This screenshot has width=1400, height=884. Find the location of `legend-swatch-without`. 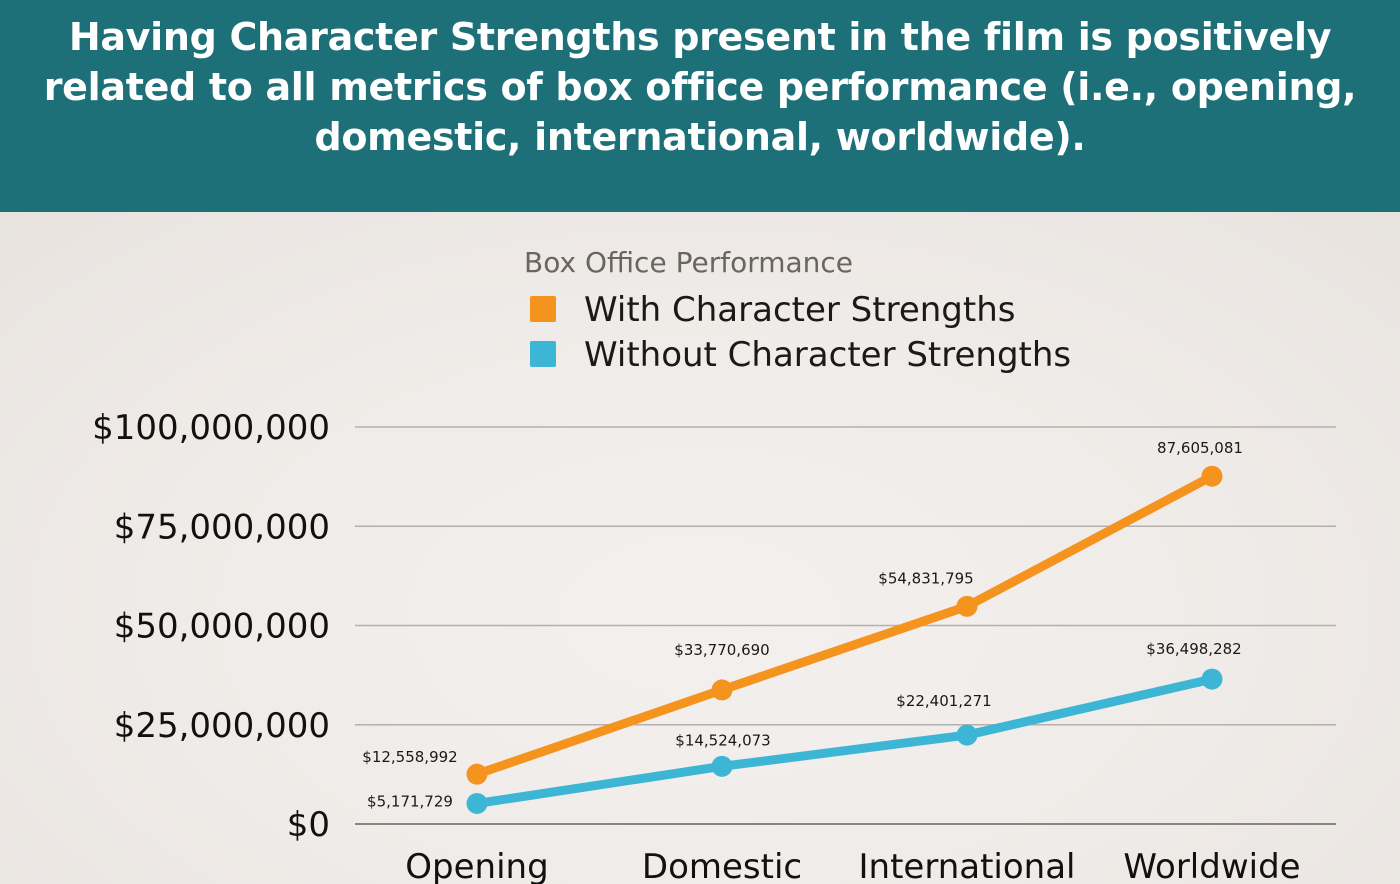

legend-swatch-without is located at coordinates (543, 354).